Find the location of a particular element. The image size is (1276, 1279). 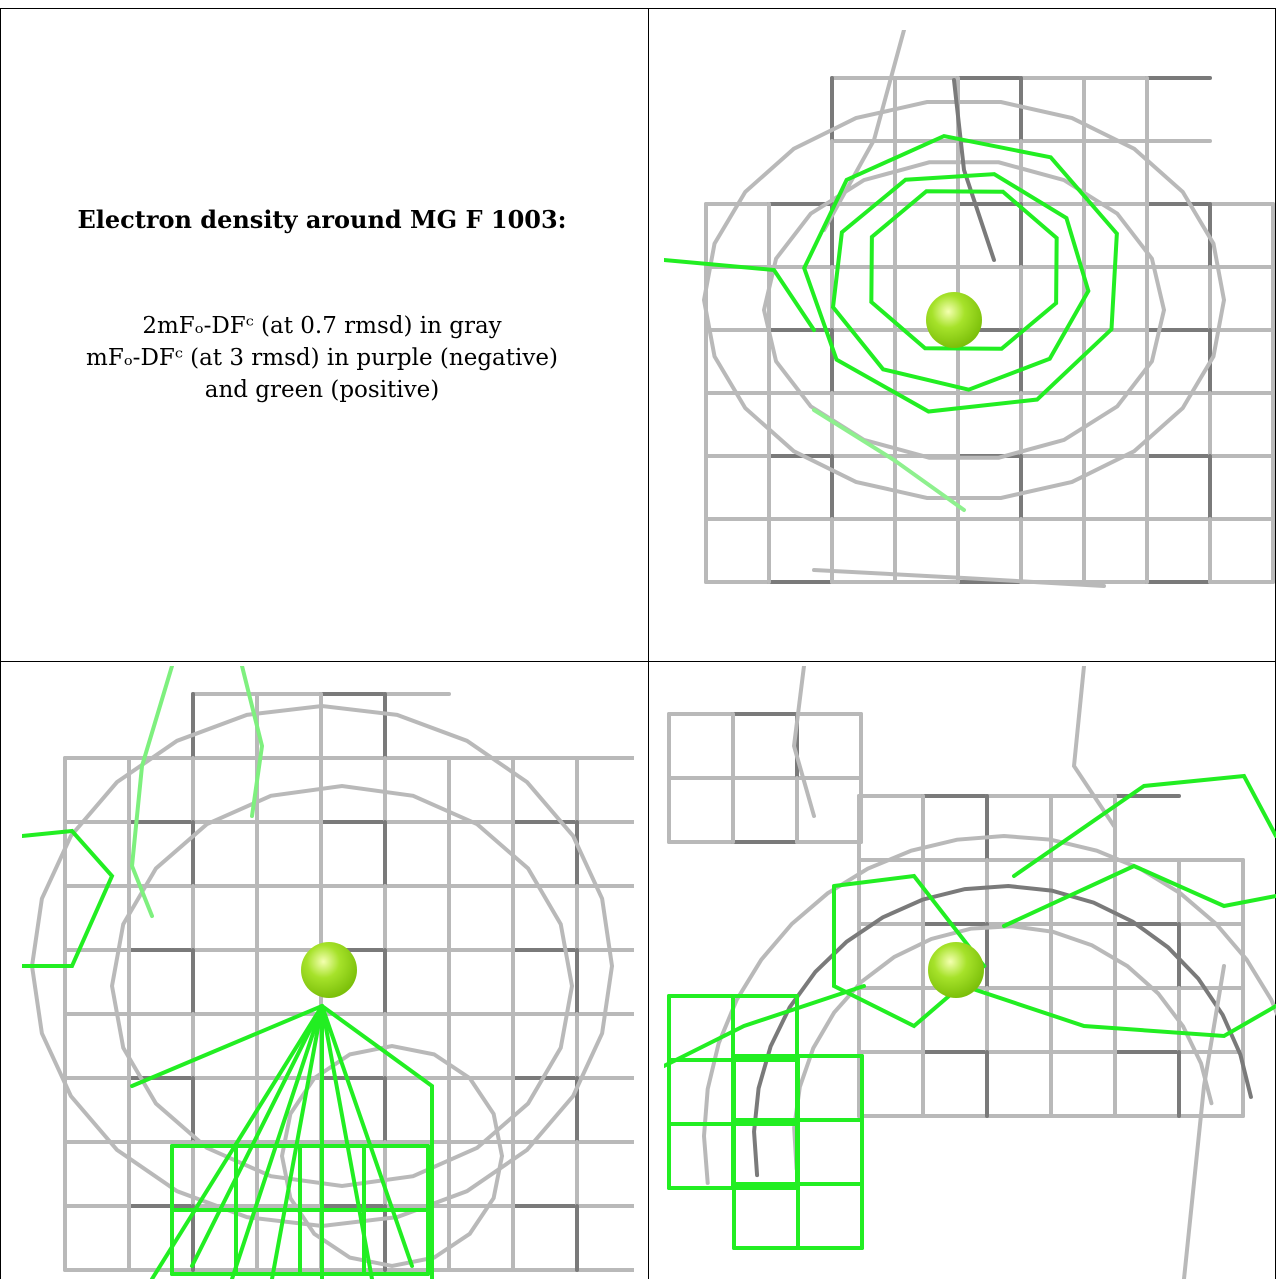

table-border-center is located at coordinates (648, 643).